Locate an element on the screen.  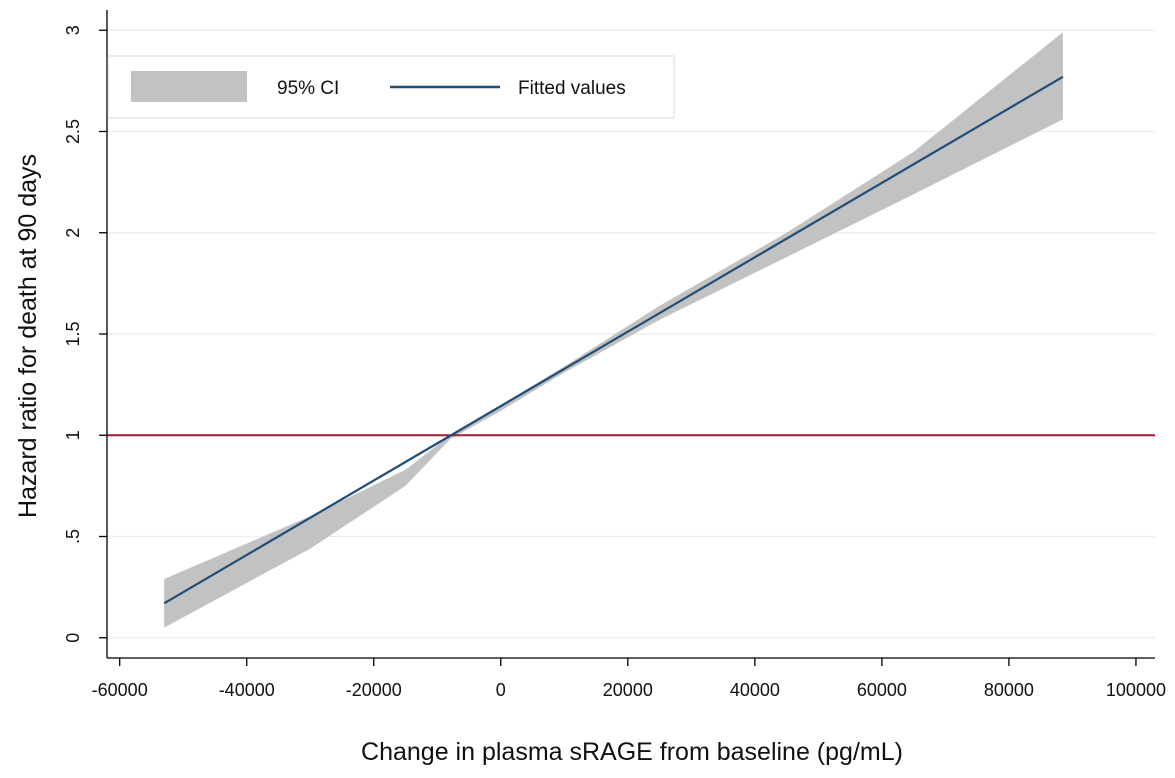
x-tick-label: 80000 is located at coordinates (1009, 690).